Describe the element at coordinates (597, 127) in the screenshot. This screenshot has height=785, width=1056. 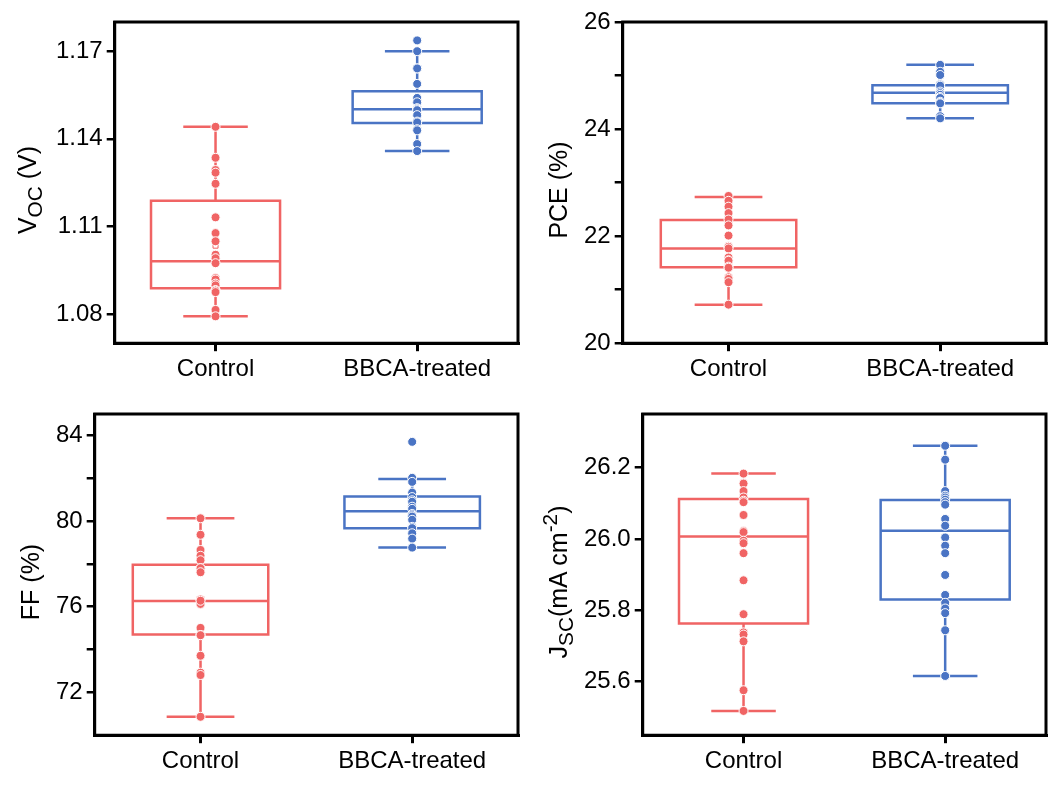
I see `y-tick-label: 24` at that location.